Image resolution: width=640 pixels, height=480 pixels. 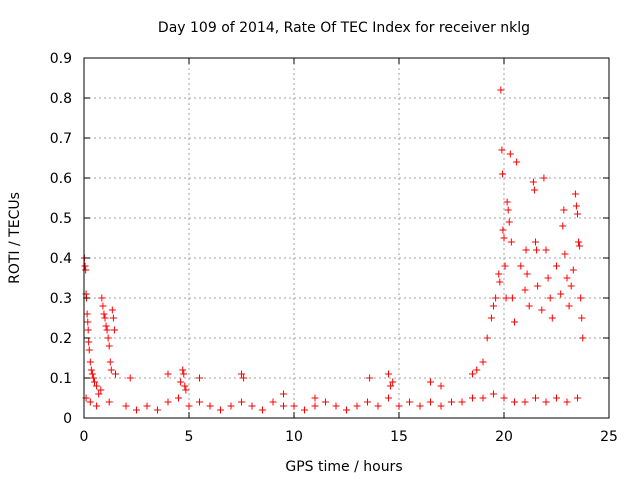 I want to click on y-axis-label: ROTI / TECUs, so click(x=15, y=238).